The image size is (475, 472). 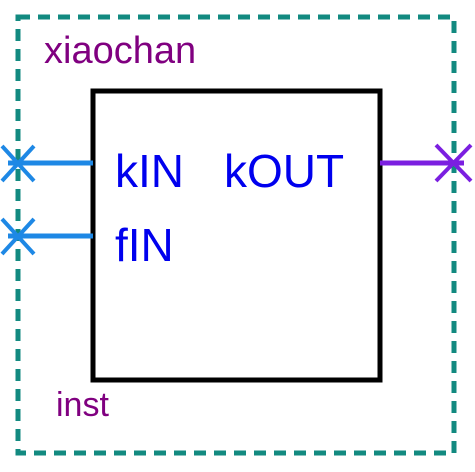 I want to click on port-label-fin: fIN, so click(x=144, y=245).